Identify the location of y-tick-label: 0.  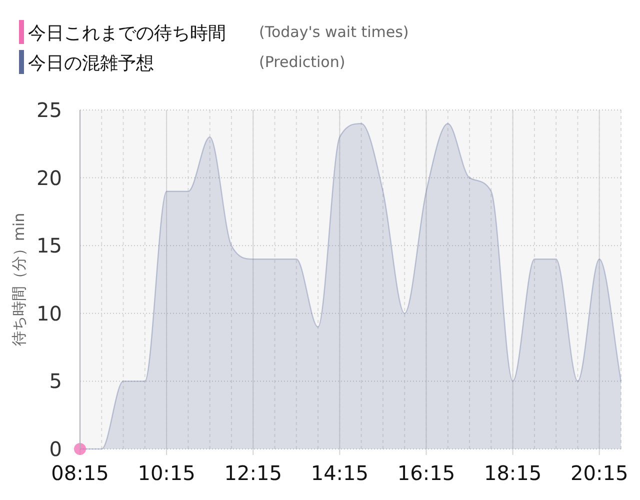
(55, 449).